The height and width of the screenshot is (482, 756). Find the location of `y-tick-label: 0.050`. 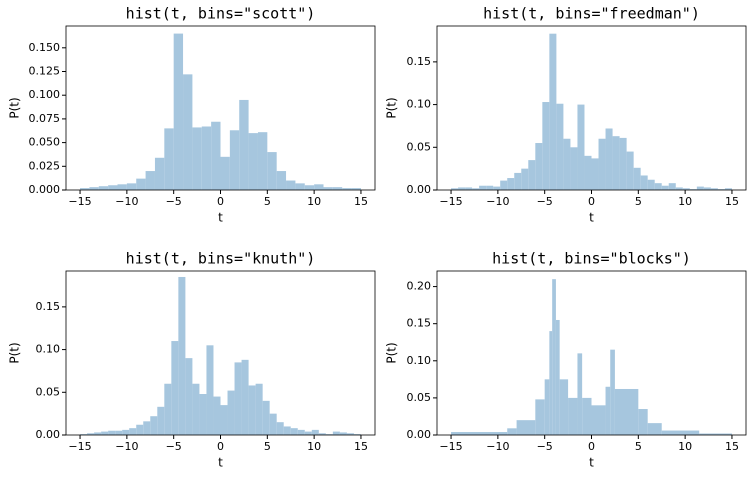

y-tick-label: 0.050 is located at coordinates (45, 142).